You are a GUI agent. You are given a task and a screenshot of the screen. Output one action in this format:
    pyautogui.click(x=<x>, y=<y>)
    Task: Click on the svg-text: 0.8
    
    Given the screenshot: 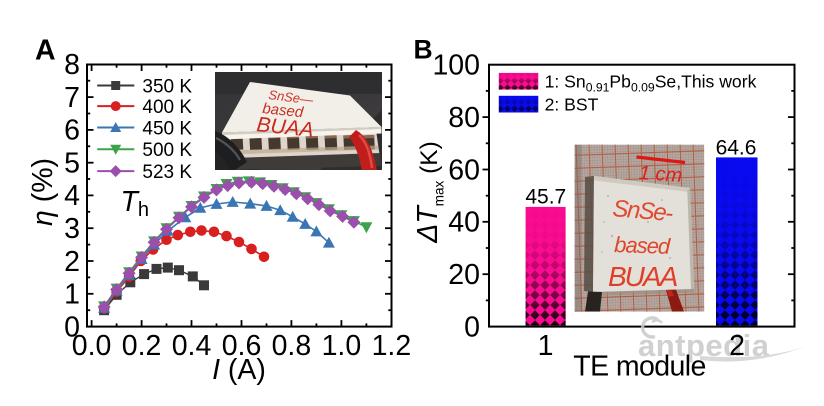 What is the action you would take?
    pyautogui.click(x=292, y=346)
    